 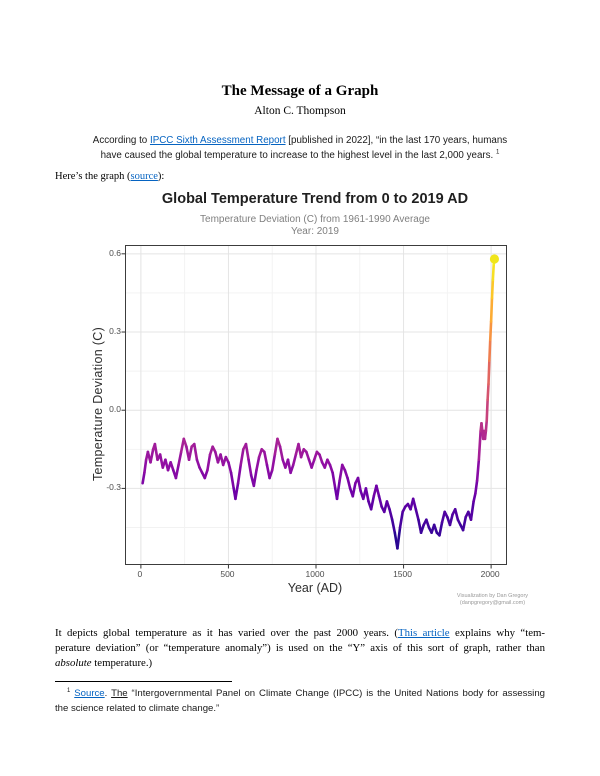 What do you see at coordinates (494, 259) in the screenshot?
I see `end-point-dot-2019` at bounding box center [494, 259].